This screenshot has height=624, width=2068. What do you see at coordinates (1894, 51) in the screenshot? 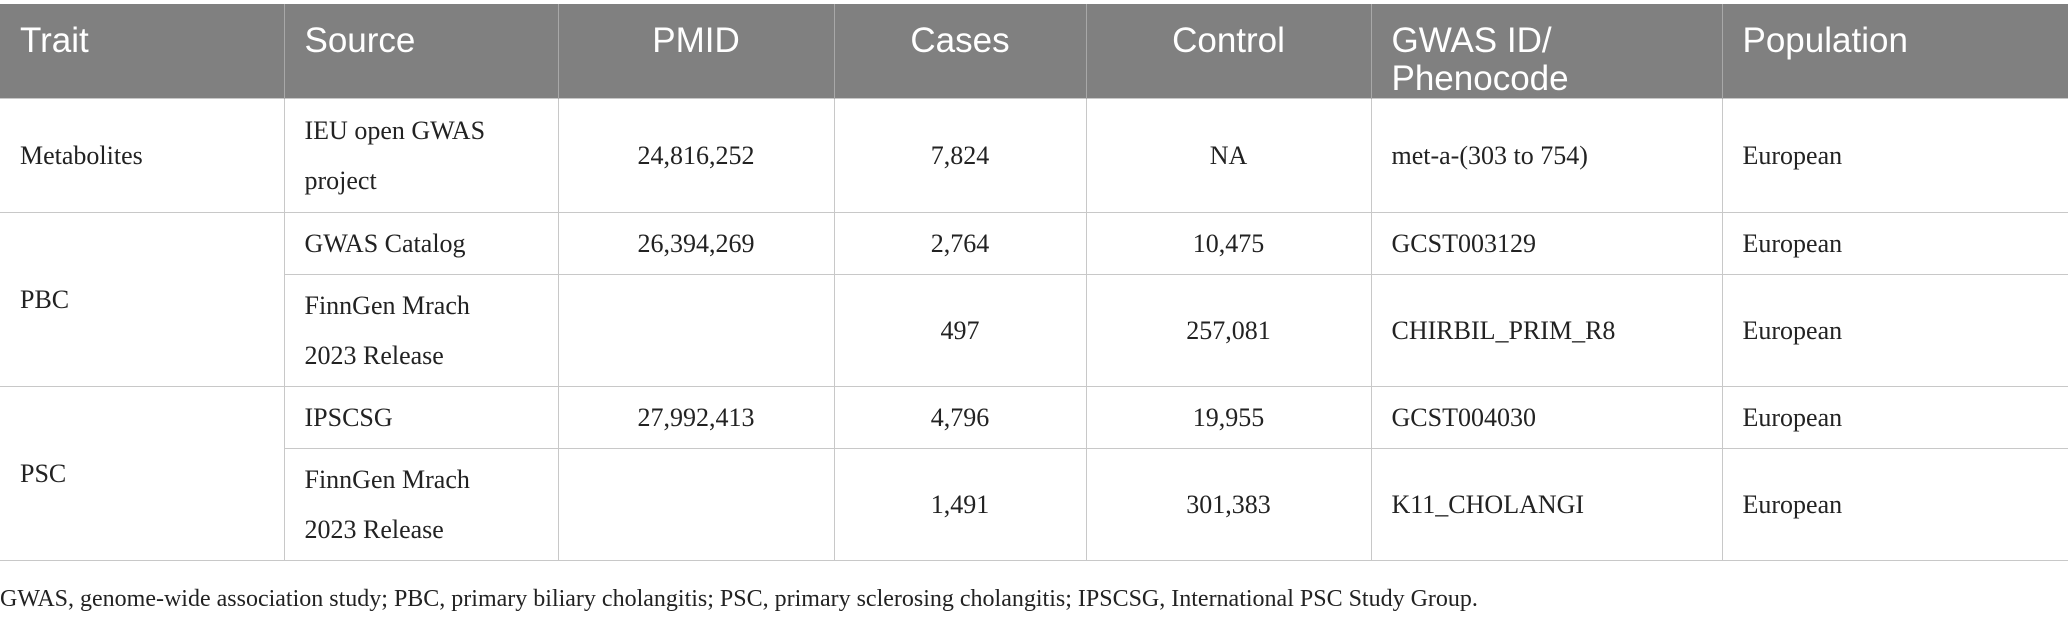
I see `header-population: Population` at bounding box center [1894, 51].